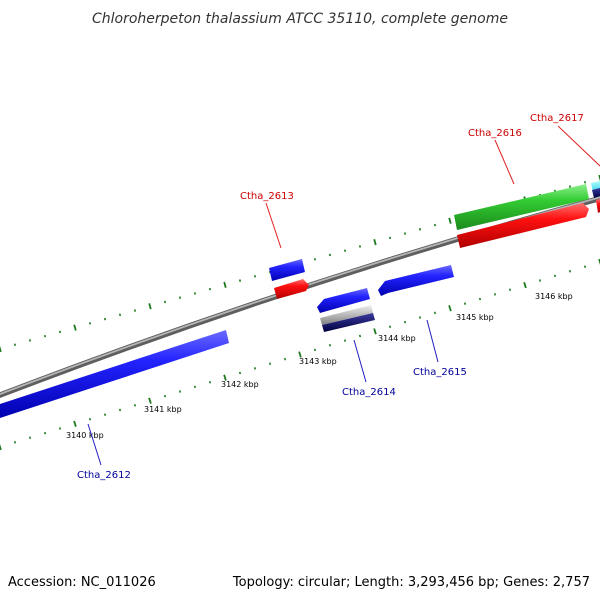 This screenshot has width=600, height=600. What do you see at coordinates (557, 118) in the screenshot?
I see `gene-label-ctha-2617: Ctha_2617` at bounding box center [557, 118].